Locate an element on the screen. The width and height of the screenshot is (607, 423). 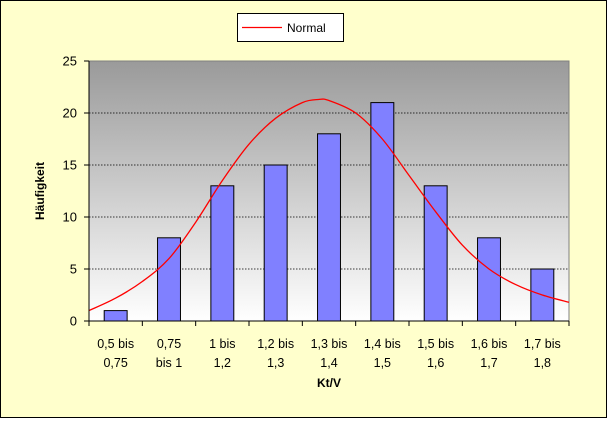
x-category-label-7-line-0: 1,6 bis is located at coordinates (489, 344).